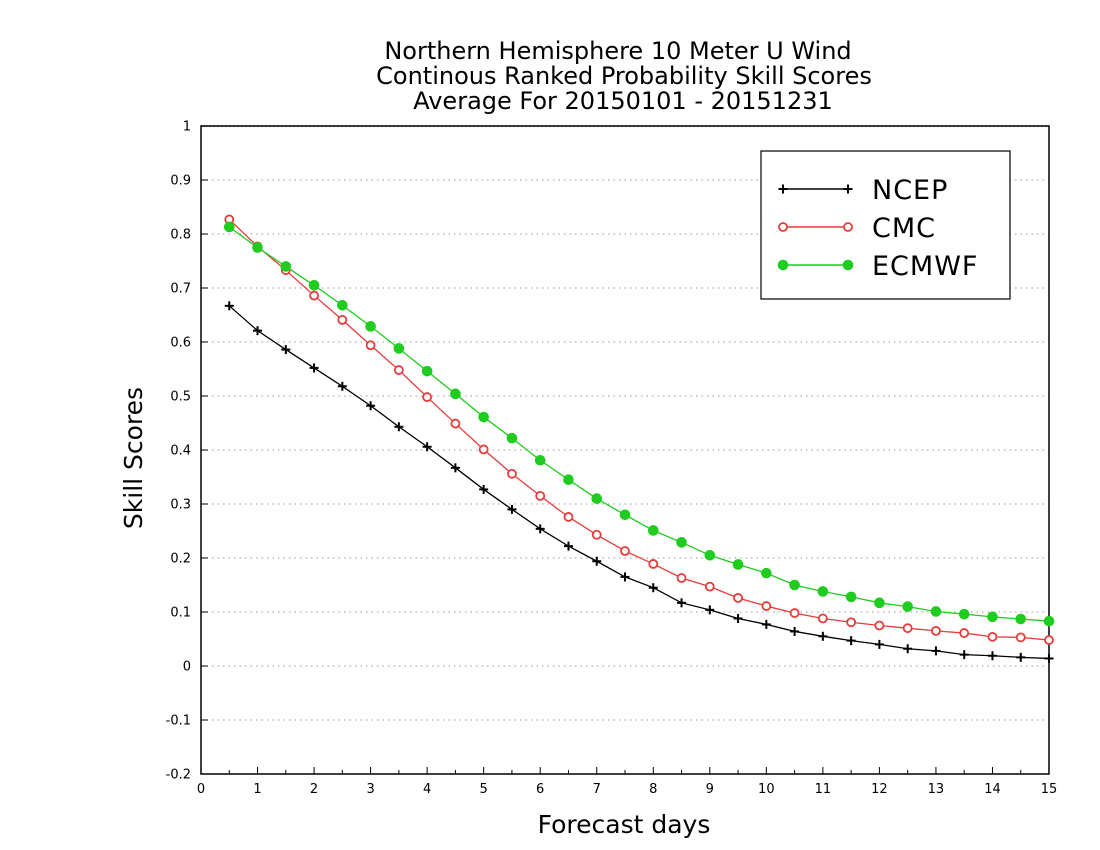 The width and height of the screenshot is (1100, 850). I want to click on x-tick-label: 5, so click(484, 789).